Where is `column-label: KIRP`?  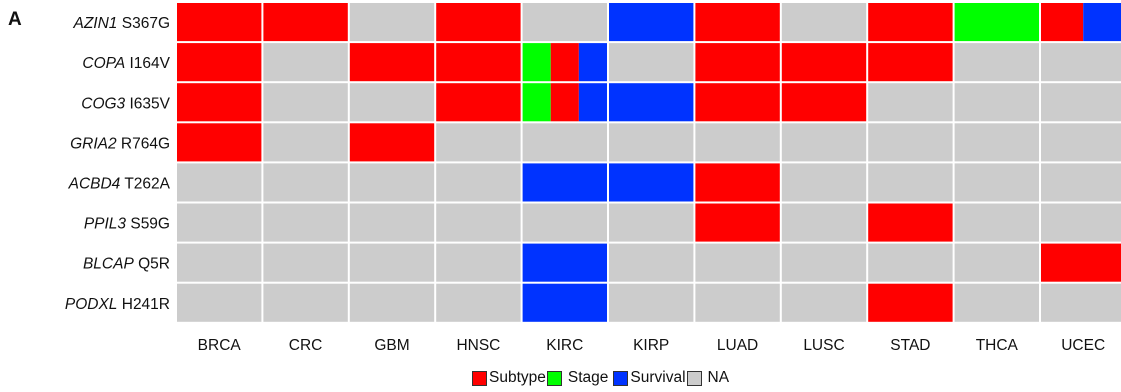
column-label: KIRP is located at coordinates (651, 345).